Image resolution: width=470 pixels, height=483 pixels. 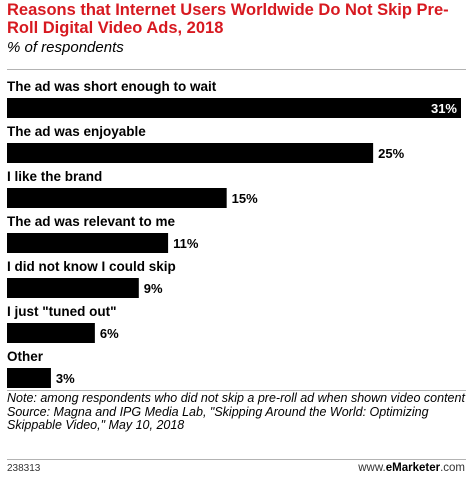 I want to click on brand-logo: www.eMarketer.com, so click(x=411, y=468).